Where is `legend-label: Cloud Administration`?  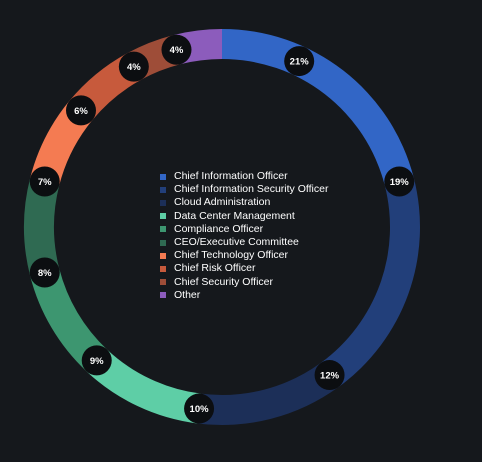 legend-label: Cloud Administration is located at coordinates (222, 202).